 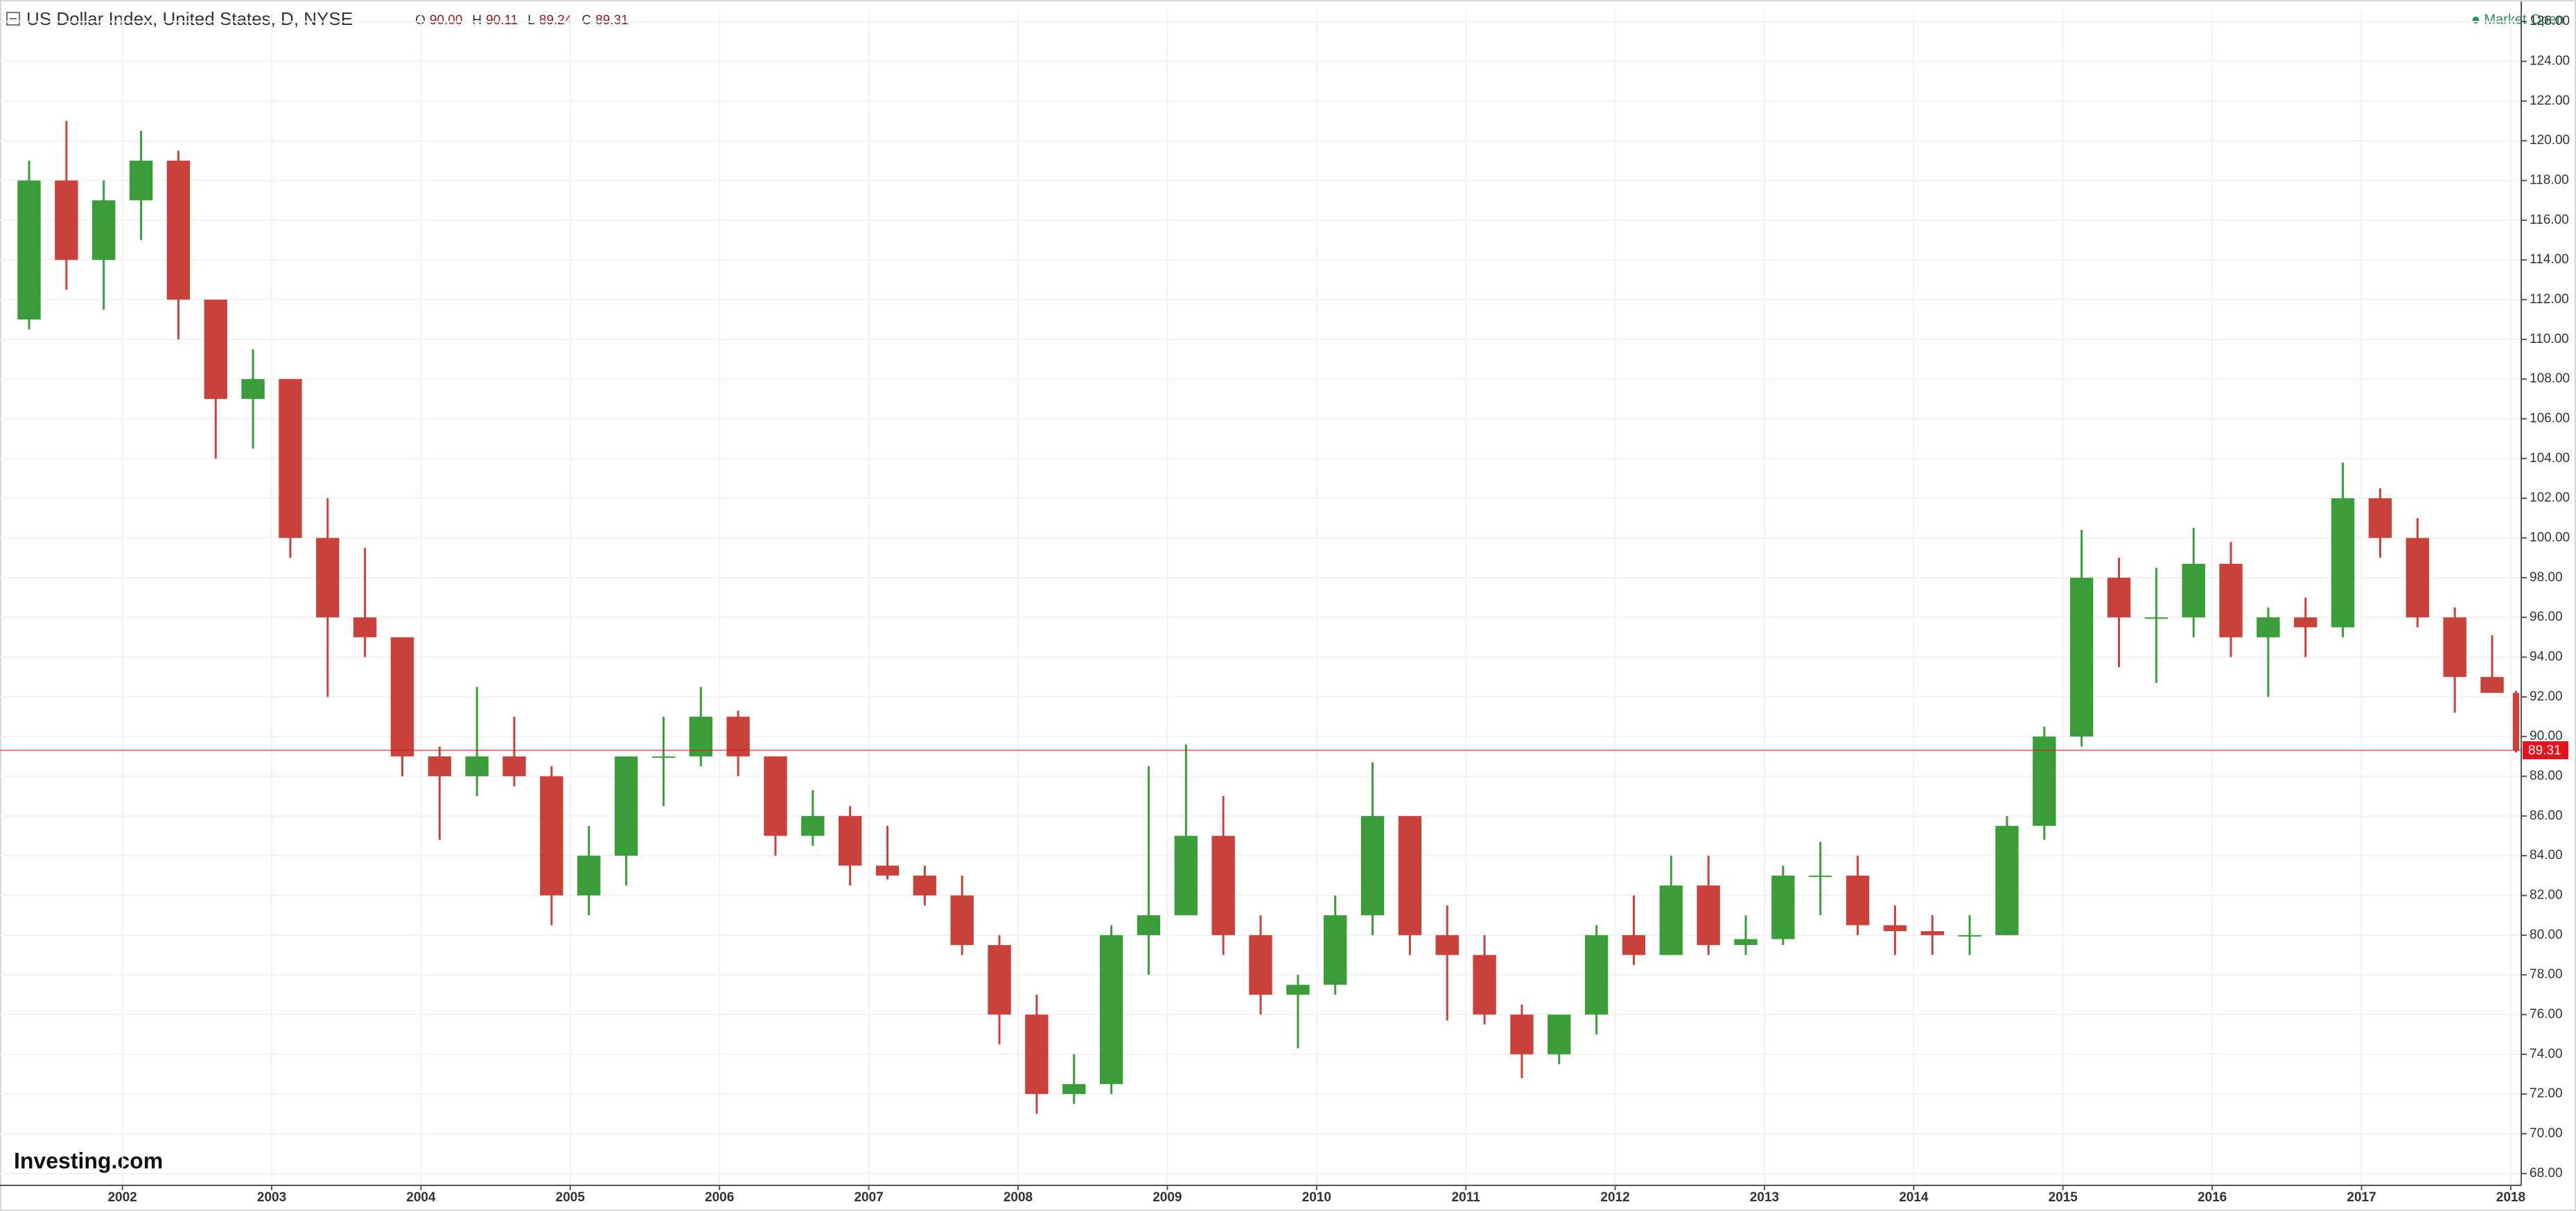 What do you see at coordinates (2546, 1014) in the screenshot?
I see `y-tick-label: 76.00` at bounding box center [2546, 1014].